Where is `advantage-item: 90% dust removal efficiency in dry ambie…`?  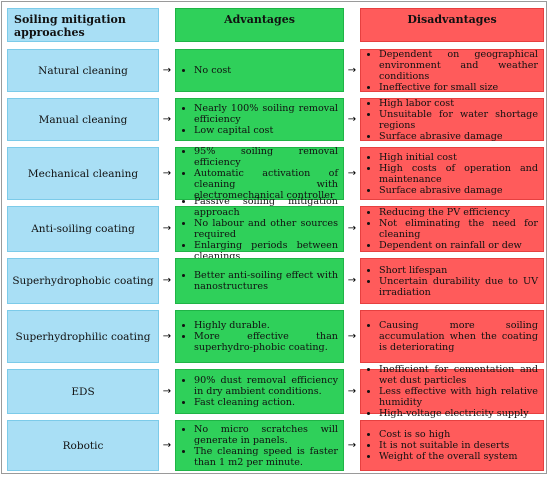 advantage-item: 90% dust removal efficiency in dry ambie… is located at coordinates (266, 386).